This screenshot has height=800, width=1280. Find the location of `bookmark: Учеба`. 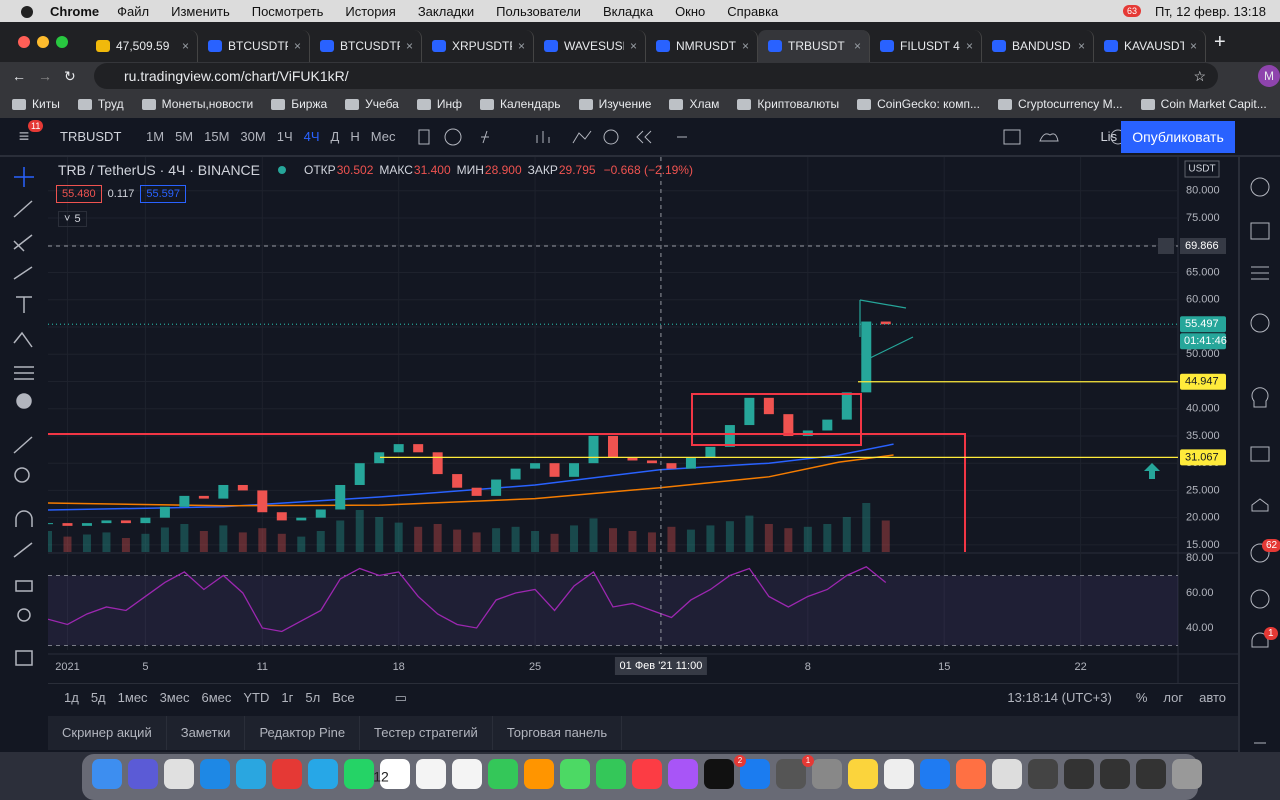

bookmark: Учеба is located at coordinates (372, 104).